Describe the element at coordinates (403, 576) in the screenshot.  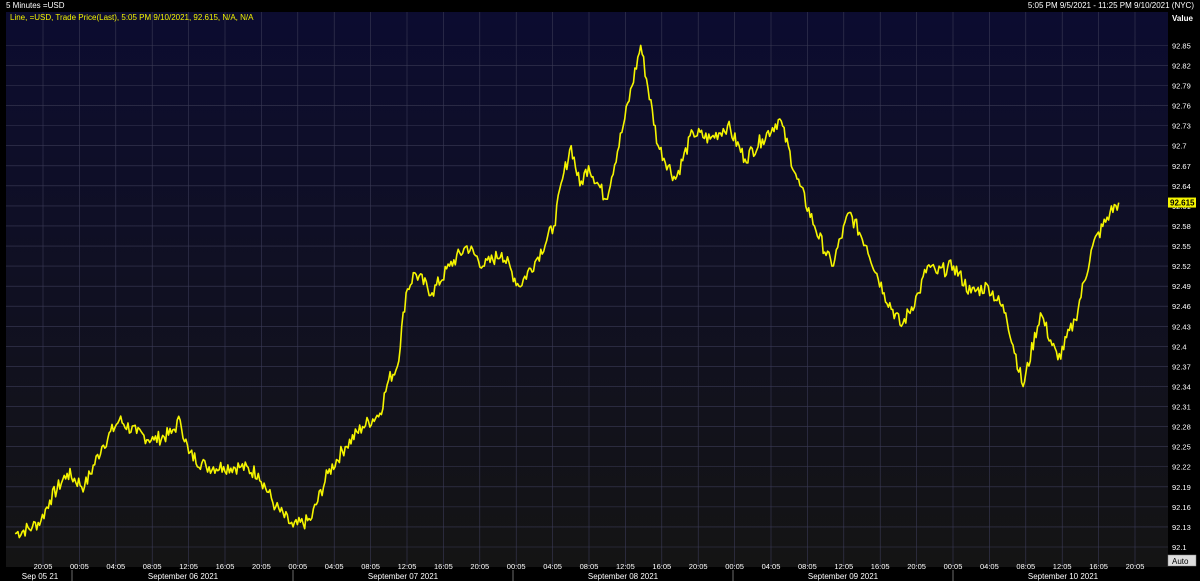
I see `date-label: September 07 2021` at that location.